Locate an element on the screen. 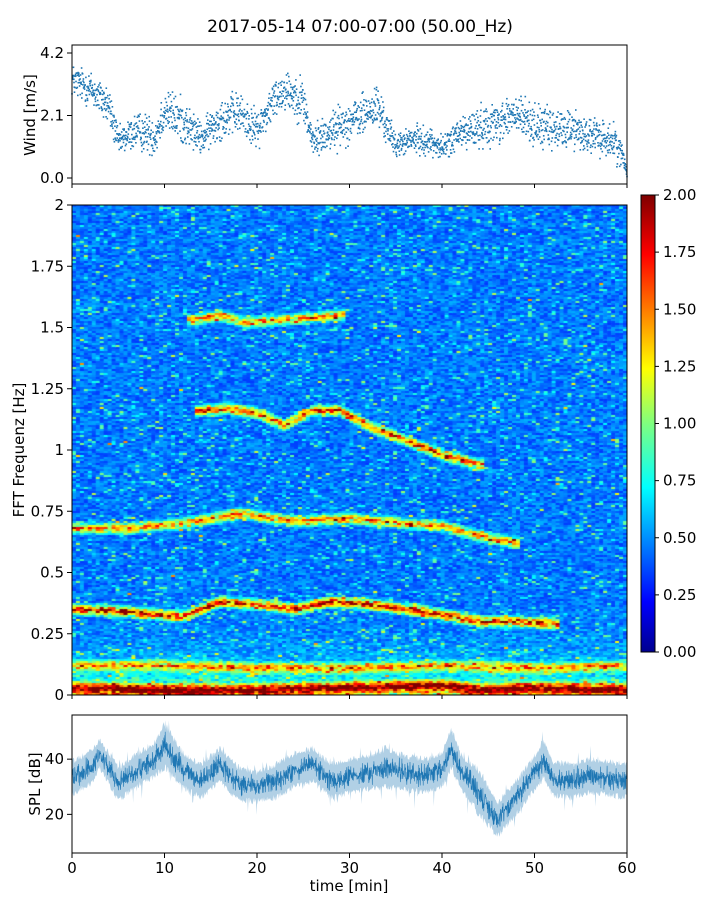 This screenshot has width=720, height=900. spl-line-series is located at coordinates (349, 779).